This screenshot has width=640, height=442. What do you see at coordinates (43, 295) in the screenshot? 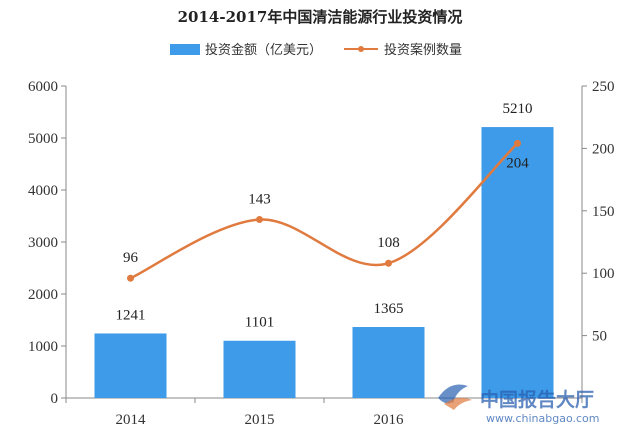
I see `y-left-tick-label: 2000` at bounding box center [43, 295].